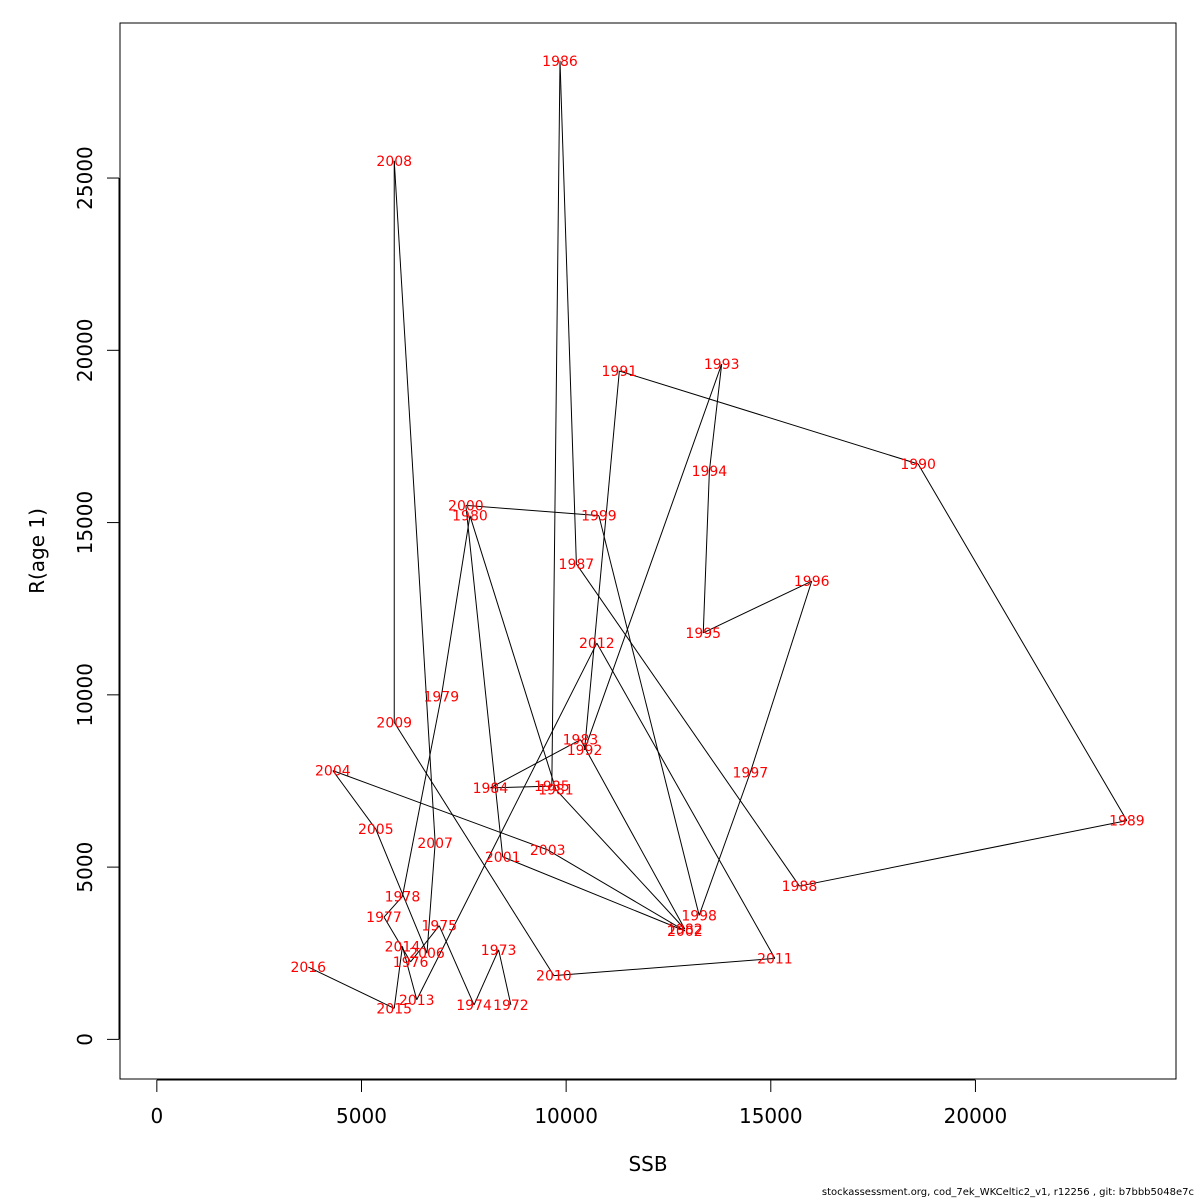 The image size is (1200, 1200). What do you see at coordinates (976, 1116) in the screenshot?
I see `x-tick-label: 20000` at bounding box center [976, 1116].